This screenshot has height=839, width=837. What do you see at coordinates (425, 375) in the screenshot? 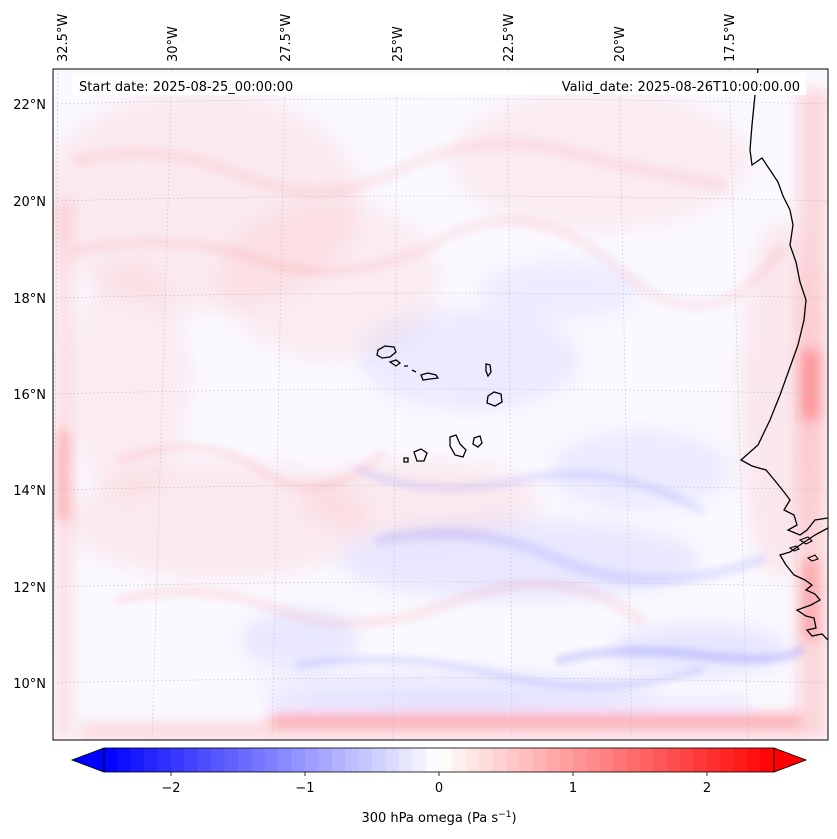
I see `island-sao-nicolau` at bounding box center [425, 375].